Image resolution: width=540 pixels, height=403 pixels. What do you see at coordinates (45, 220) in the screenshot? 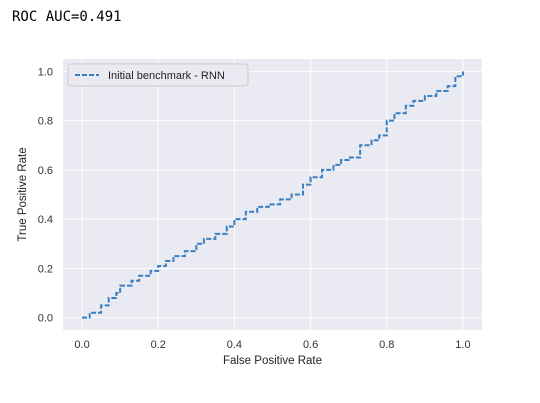
I see `y-tick-label: 0.4` at bounding box center [45, 220].